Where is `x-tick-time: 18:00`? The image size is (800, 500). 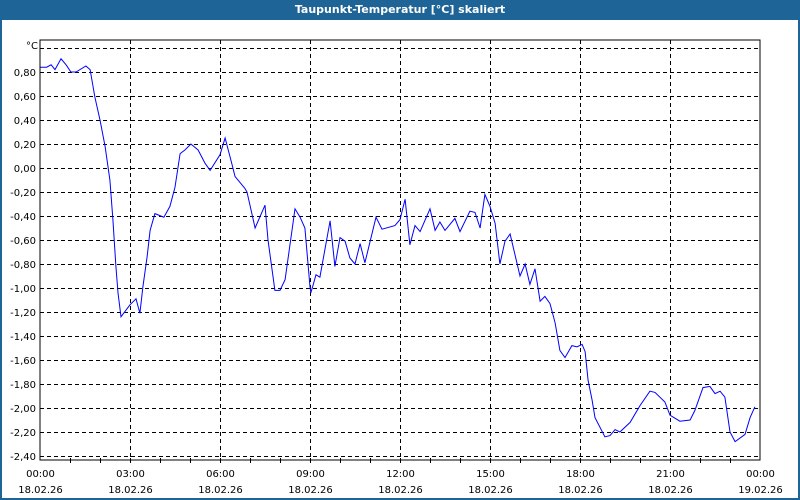 x-tick-time: 18:00 is located at coordinates (580, 474).